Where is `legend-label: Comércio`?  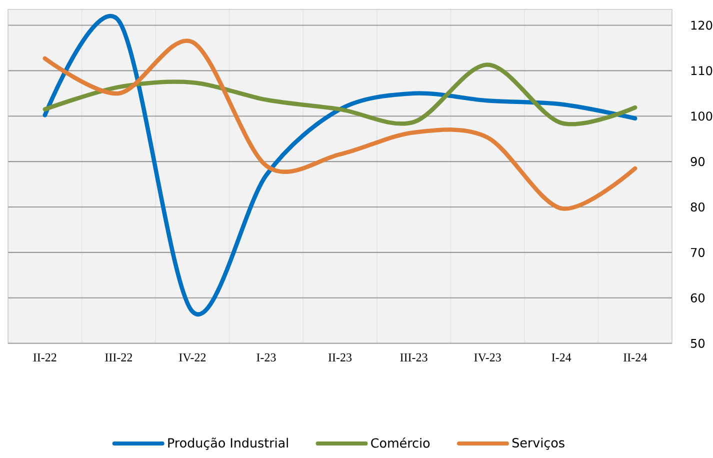 legend-label: Comércio is located at coordinates (400, 442).